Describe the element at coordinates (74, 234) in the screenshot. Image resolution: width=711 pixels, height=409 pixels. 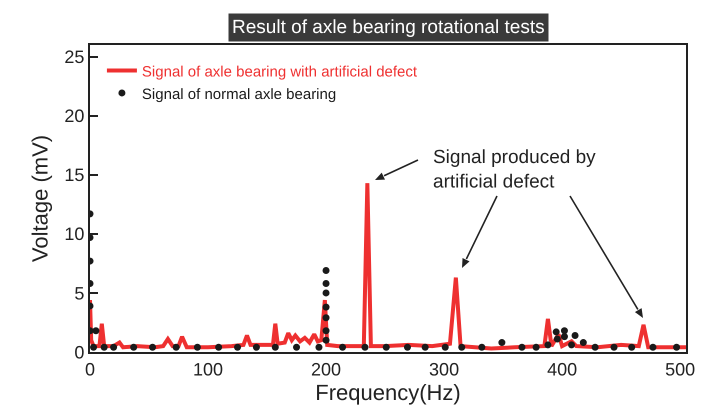
I see `y-tick-label: 10` at that location.